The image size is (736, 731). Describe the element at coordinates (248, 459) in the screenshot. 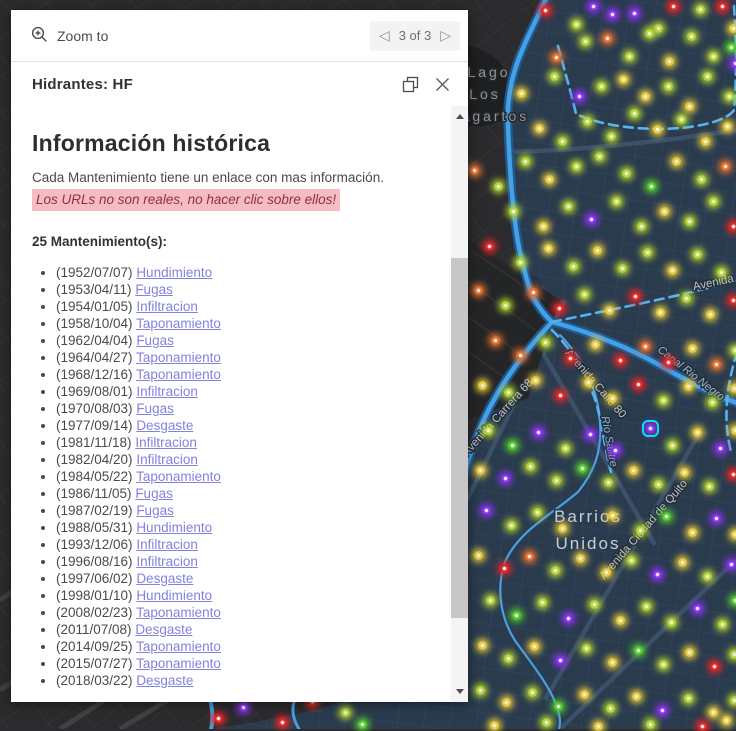

I see `maintenance-item: (1982/04/20) Infiltracion` at that location.